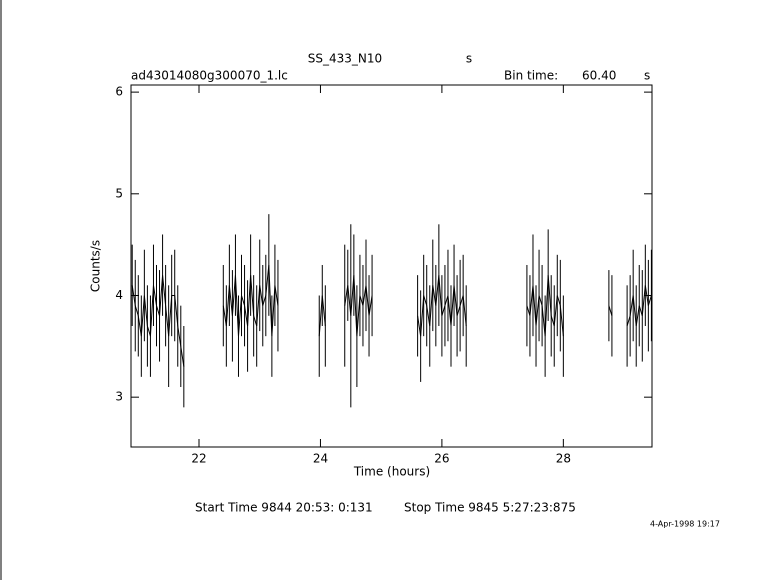 The height and width of the screenshot is (580, 781). I want to click on timestamp: 4-Apr-1998 19:17, so click(685, 524).